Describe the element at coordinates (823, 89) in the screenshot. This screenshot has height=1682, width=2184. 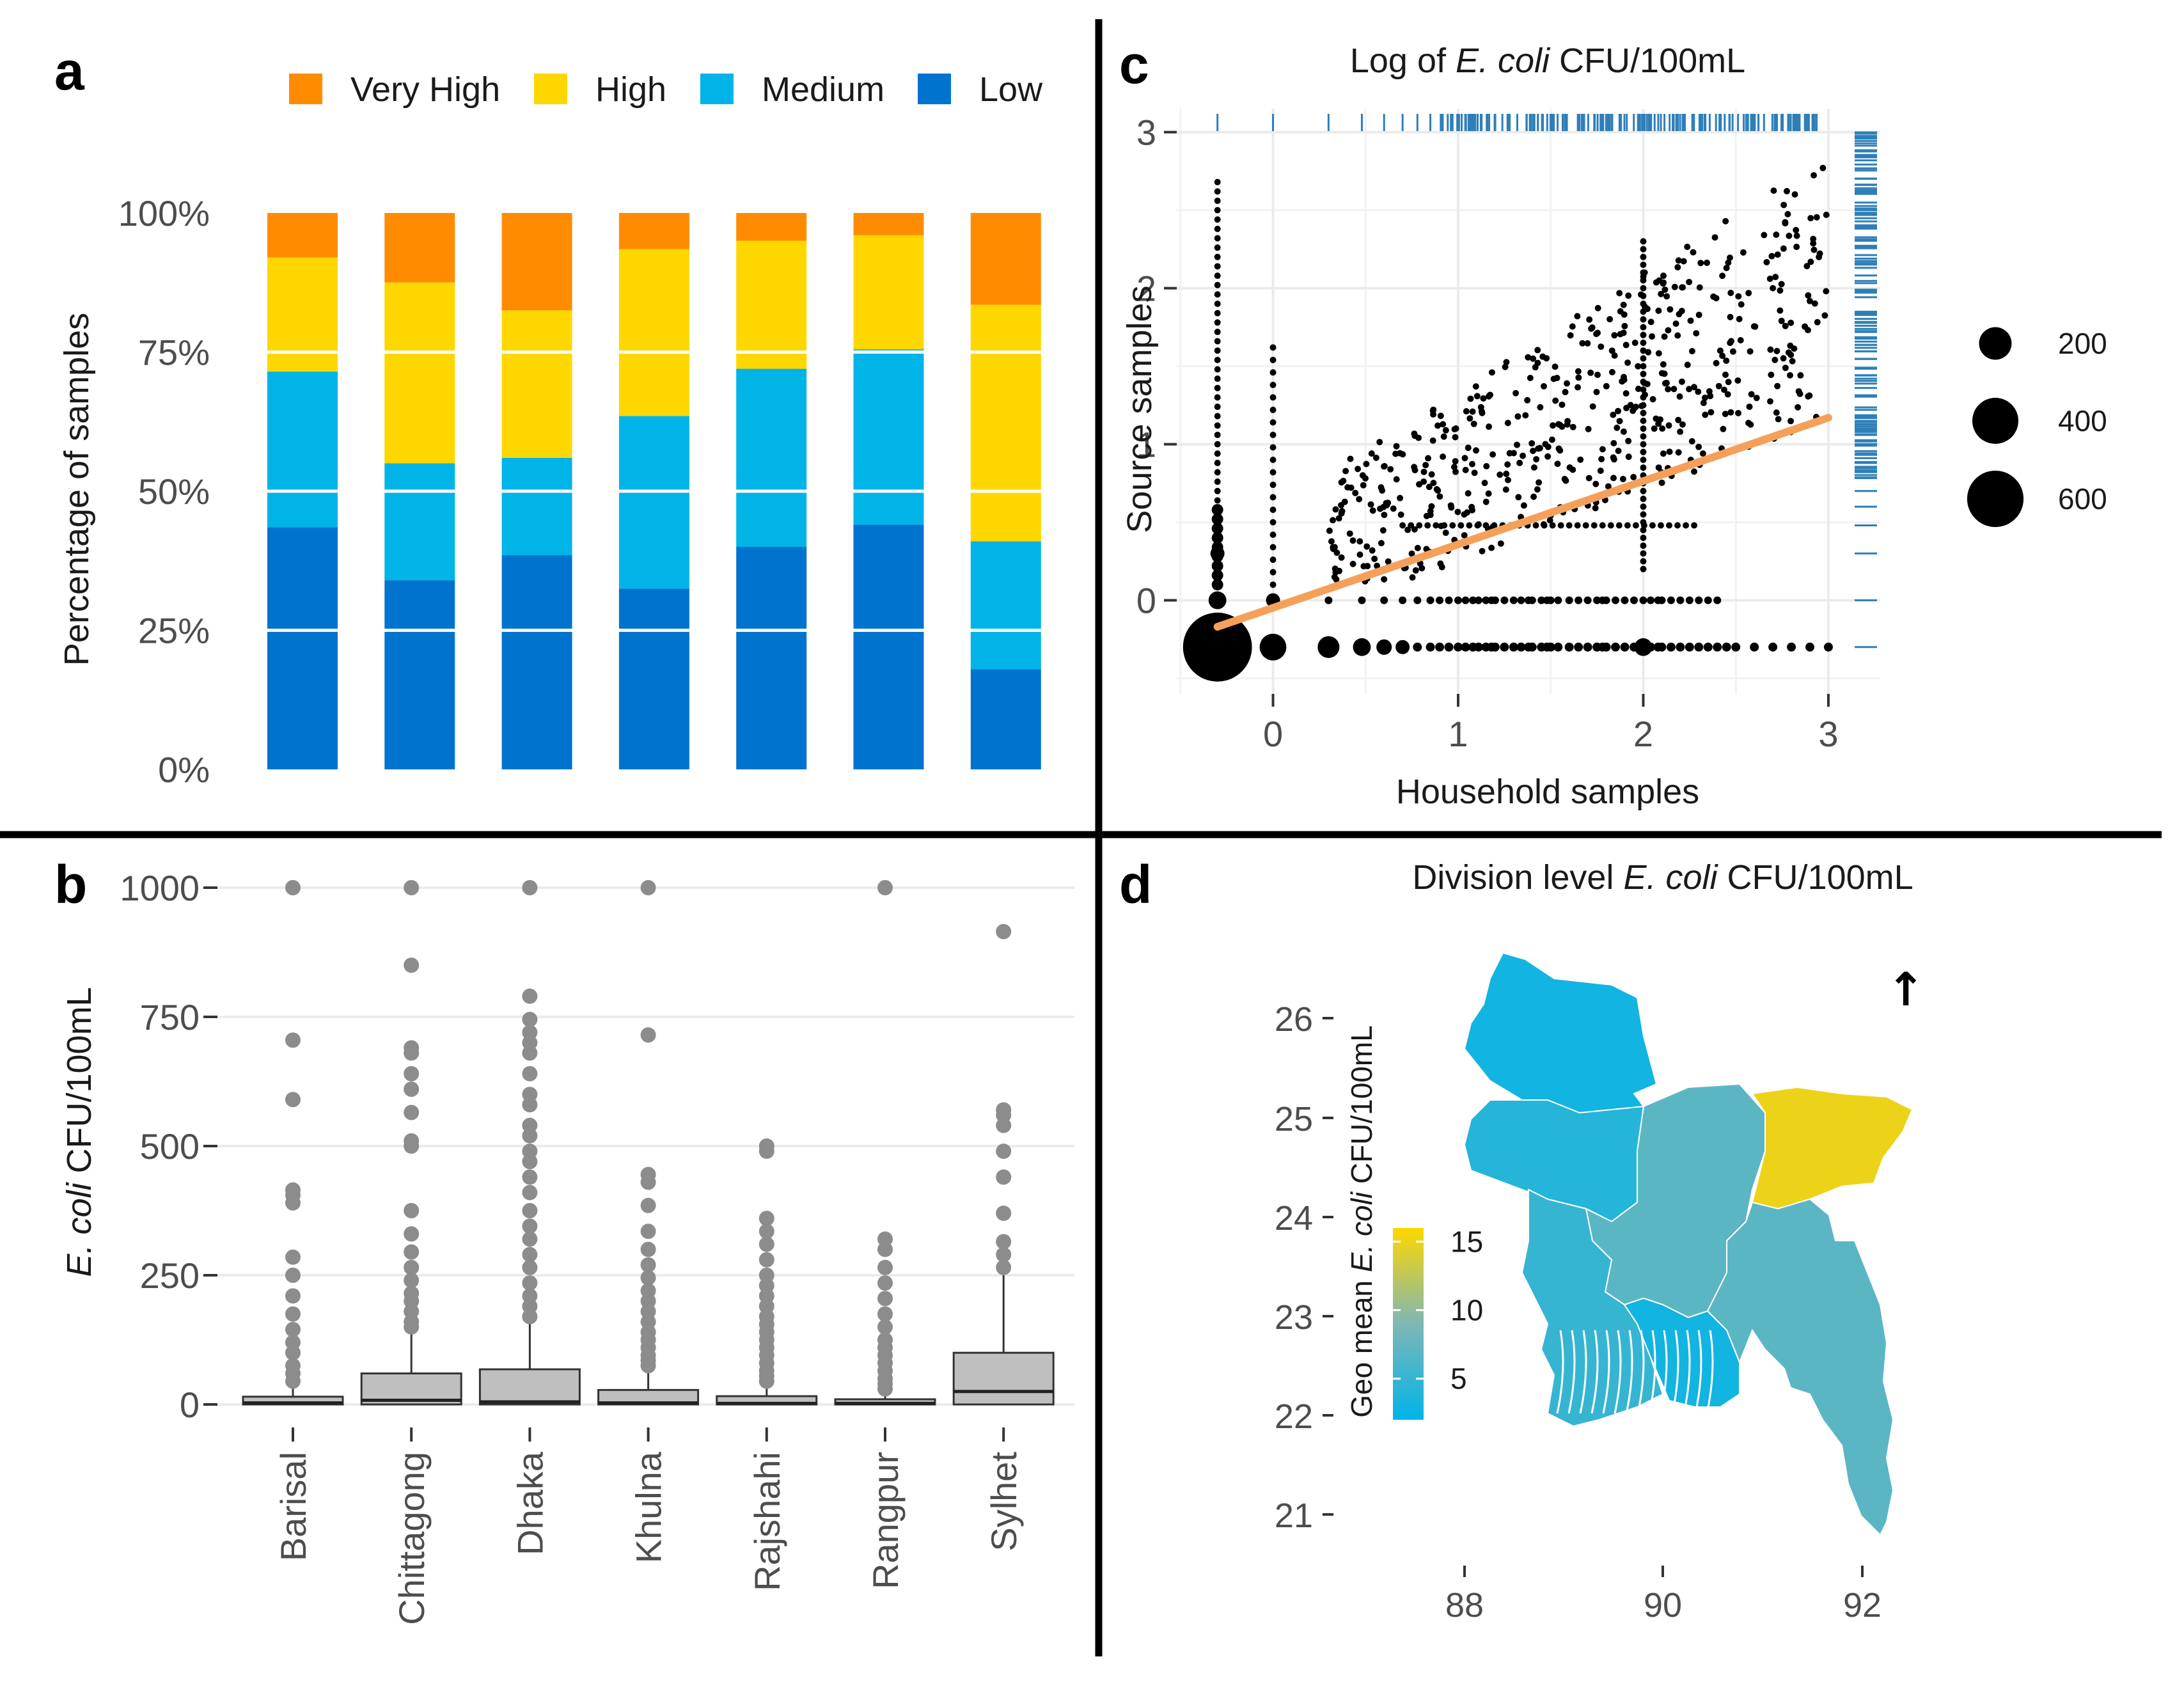
I see `legend-label-medium: Medium` at that location.